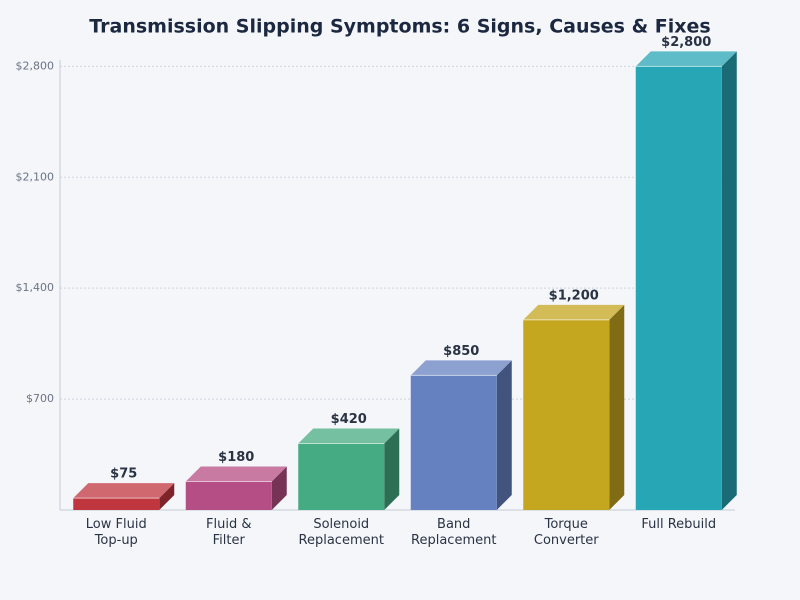 The width and height of the screenshot is (800, 600). I want to click on x-tick-label: Solenoid Replacement, so click(341, 532).